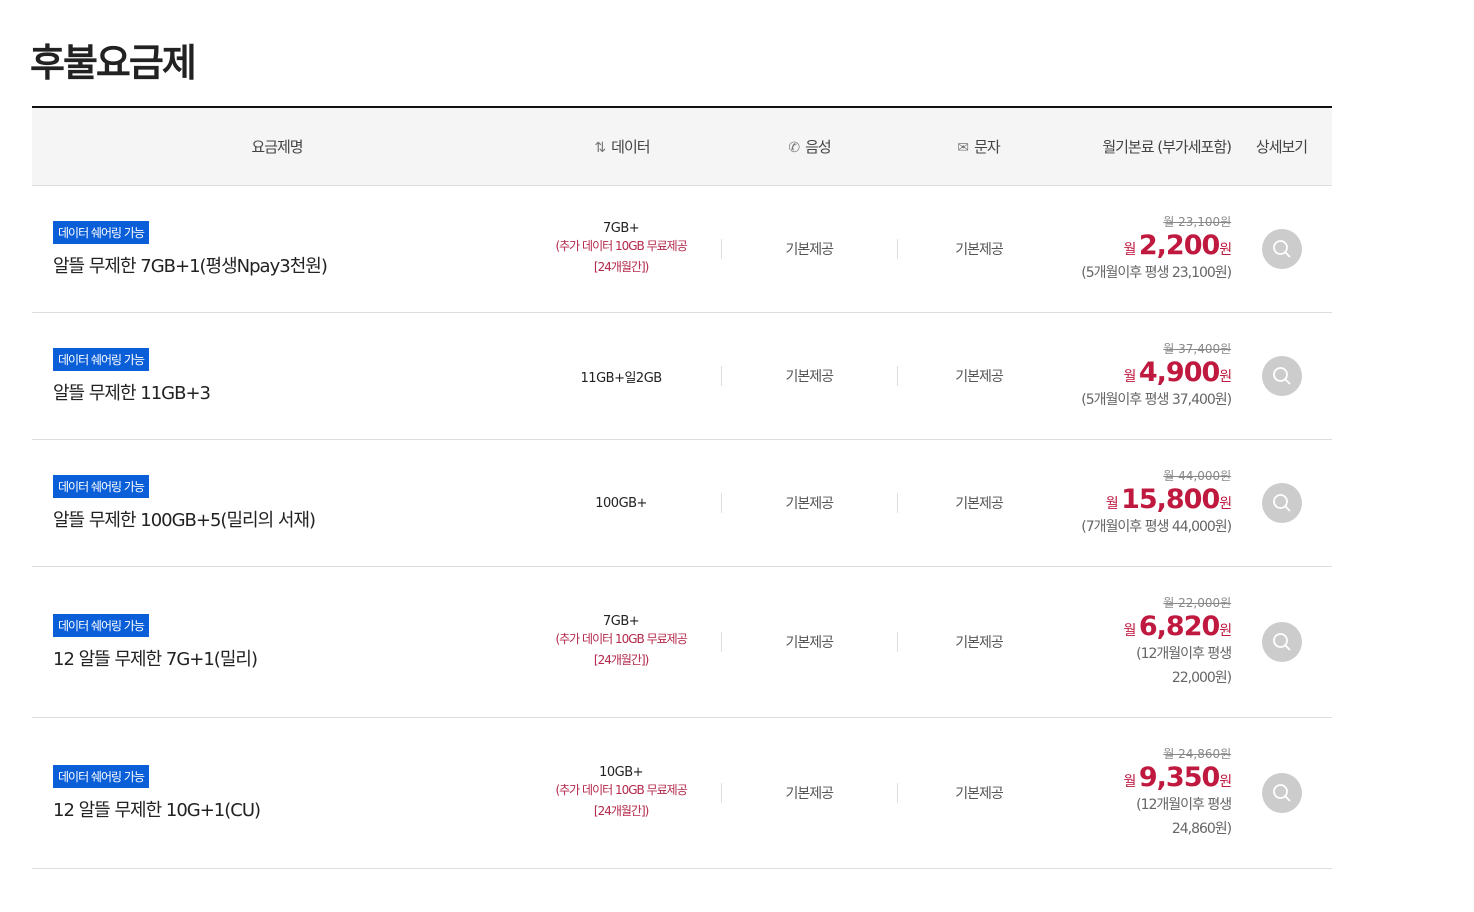  What do you see at coordinates (1201, 678) in the screenshot?
I see `price-after-note-2: 22,000원)` at bounding box center [1201, 678].